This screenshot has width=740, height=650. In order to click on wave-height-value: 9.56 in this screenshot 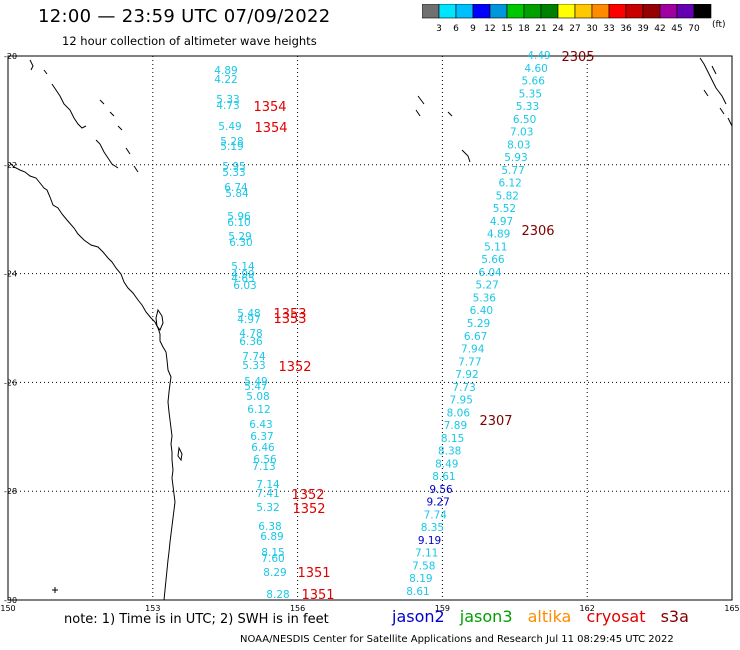, I will do `click(441, 490)`.